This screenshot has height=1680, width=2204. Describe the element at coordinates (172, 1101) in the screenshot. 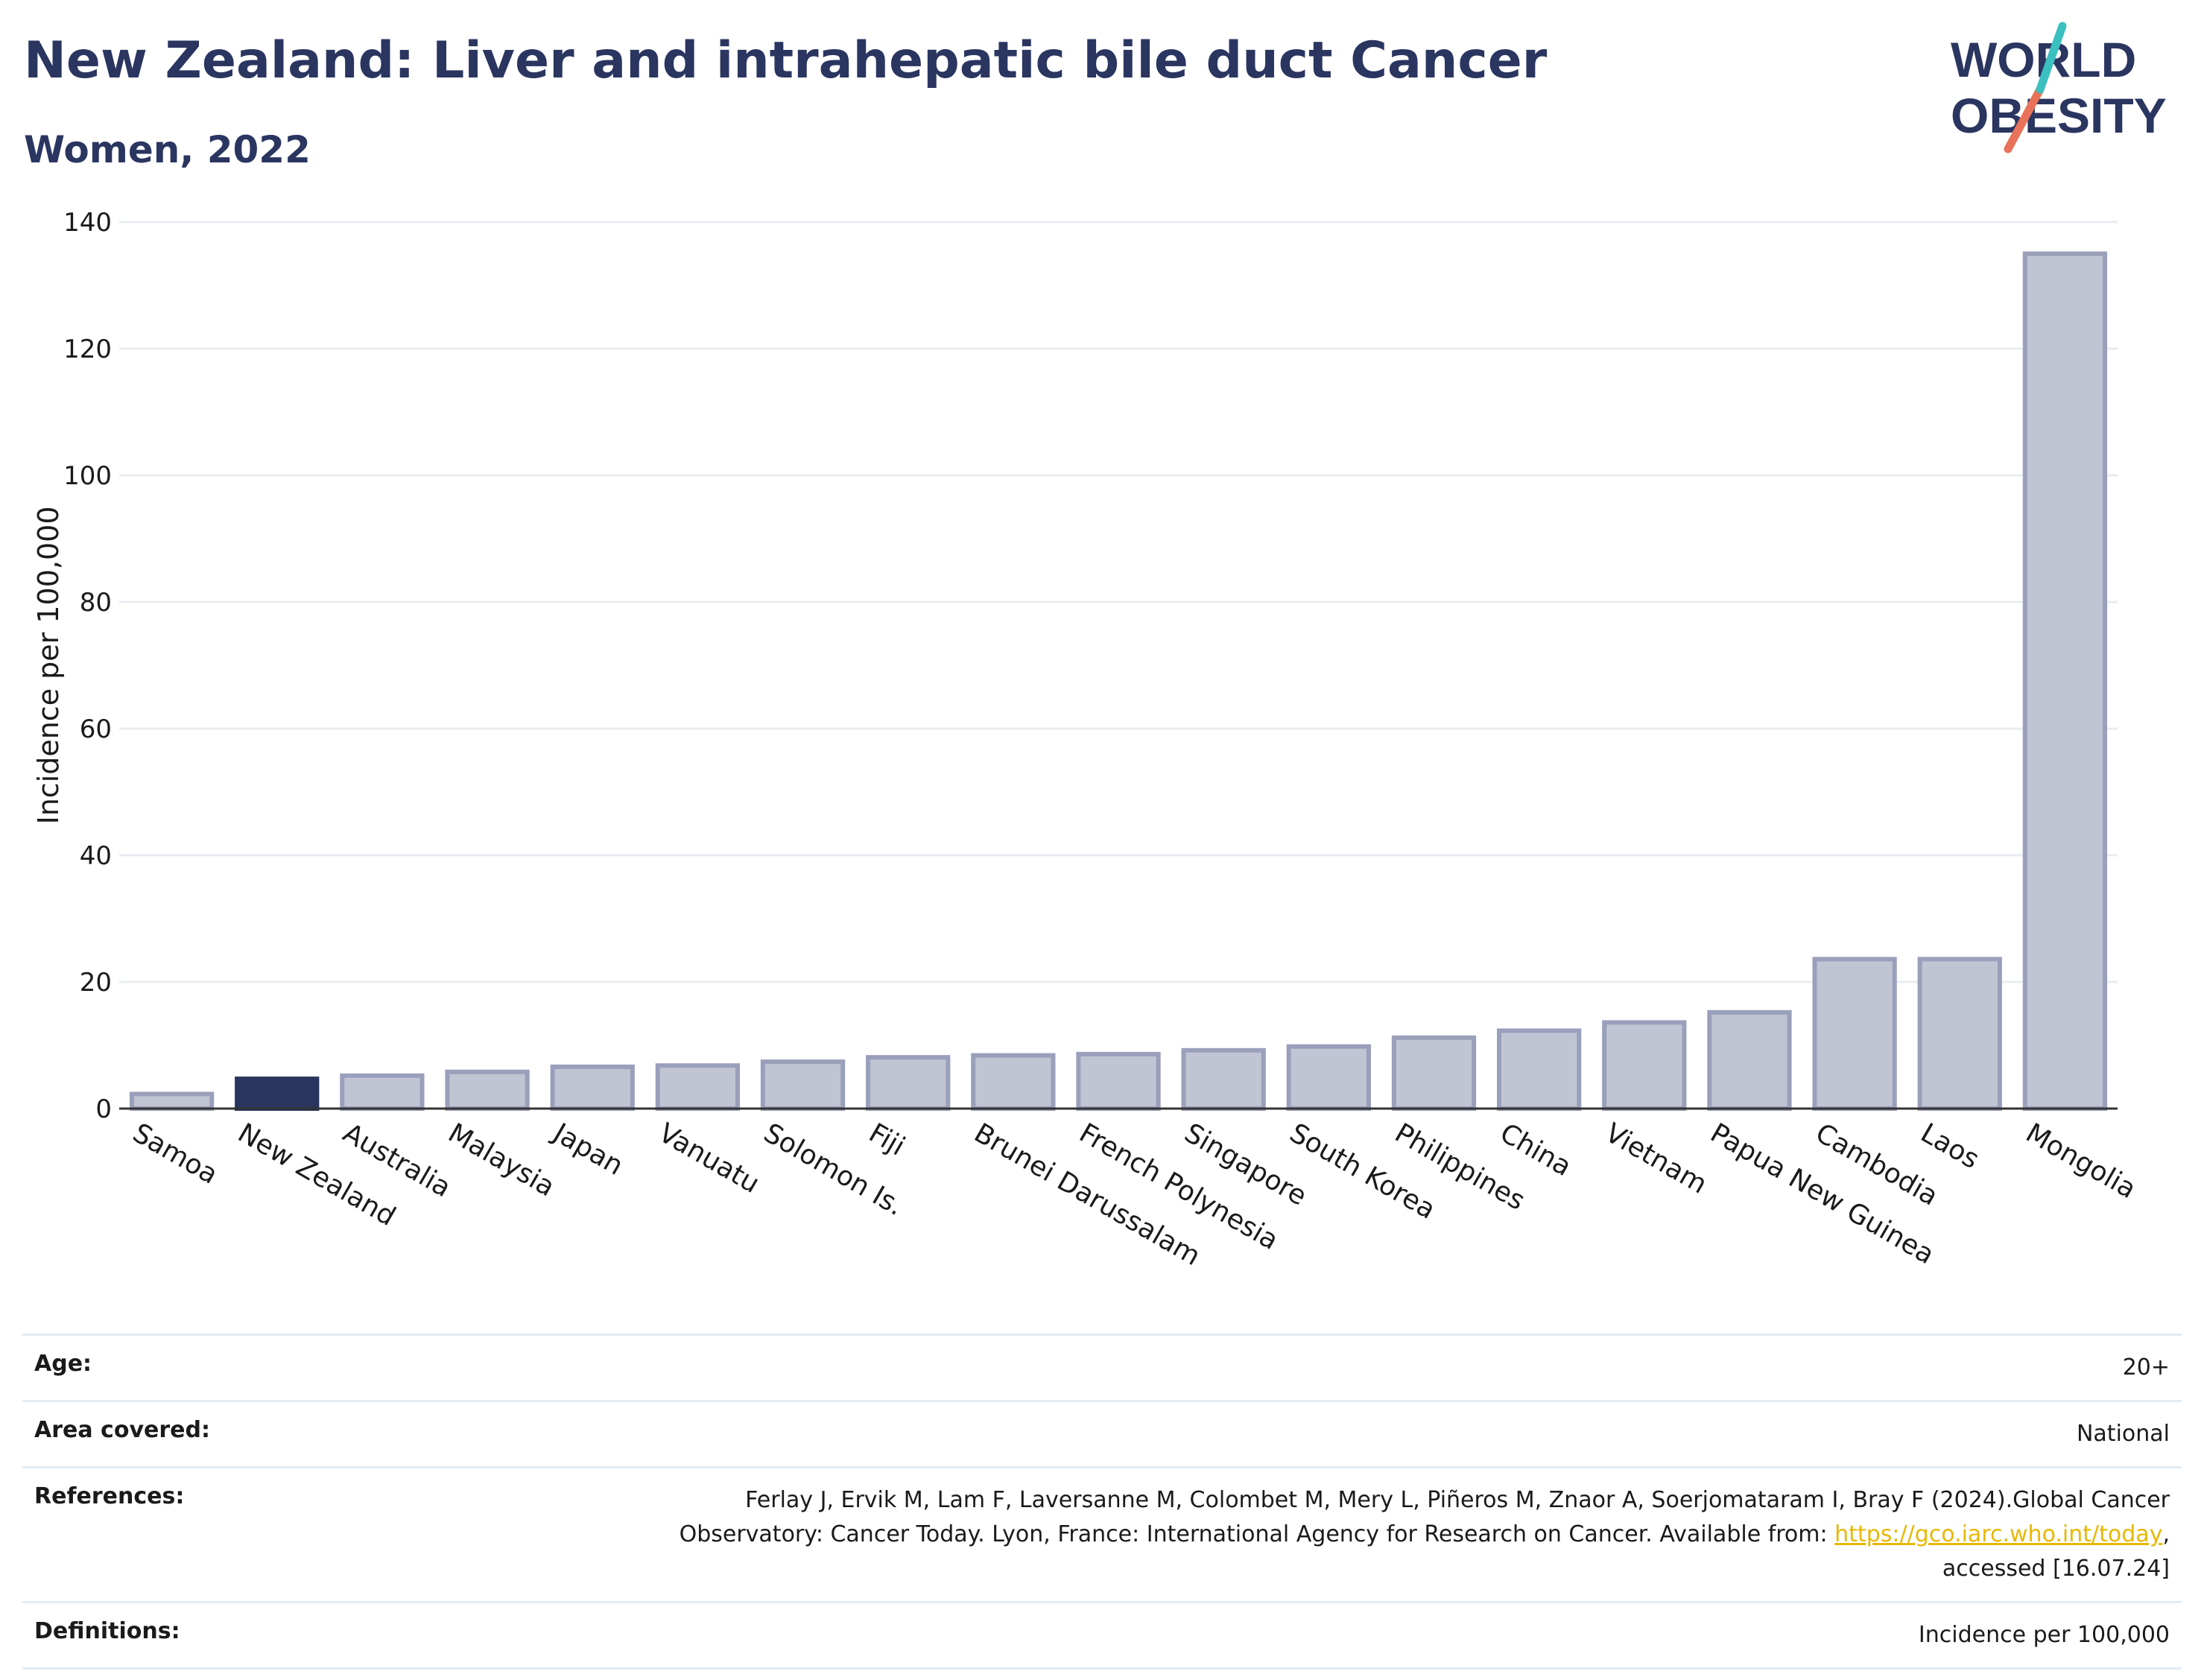

I see `bar-samoa` at that location.